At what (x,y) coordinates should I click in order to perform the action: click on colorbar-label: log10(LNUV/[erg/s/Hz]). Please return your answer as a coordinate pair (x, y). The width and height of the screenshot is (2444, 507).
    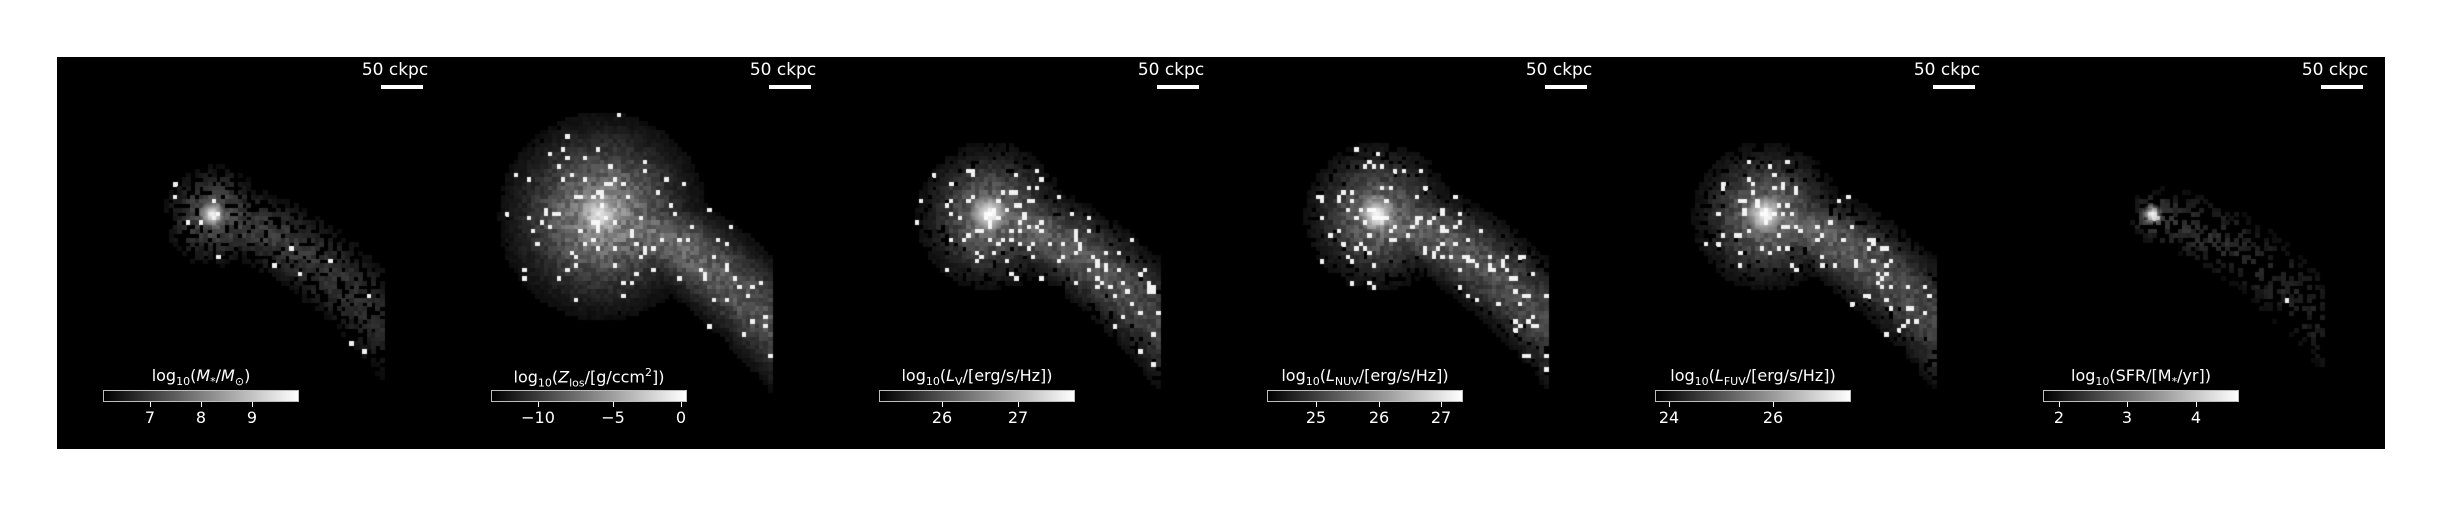
    Looking at the image, I should click on (1365, 377).